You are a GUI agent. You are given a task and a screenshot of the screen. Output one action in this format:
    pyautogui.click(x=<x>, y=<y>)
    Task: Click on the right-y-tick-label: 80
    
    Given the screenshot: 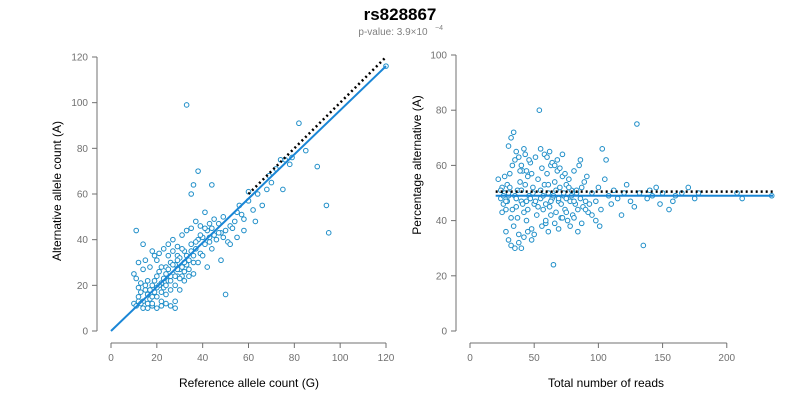 What is the action you would take?
    pyautogui.click(x=442, y=111)
    